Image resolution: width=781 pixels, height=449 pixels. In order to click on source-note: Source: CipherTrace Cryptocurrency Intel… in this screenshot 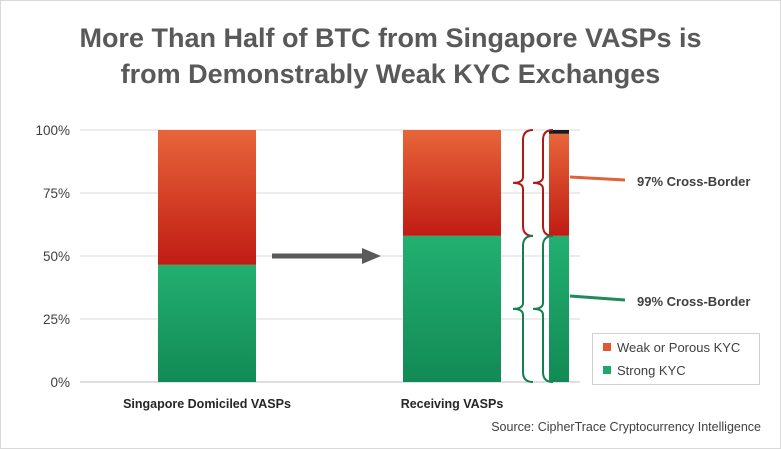, I will do `click(626, 427)`.